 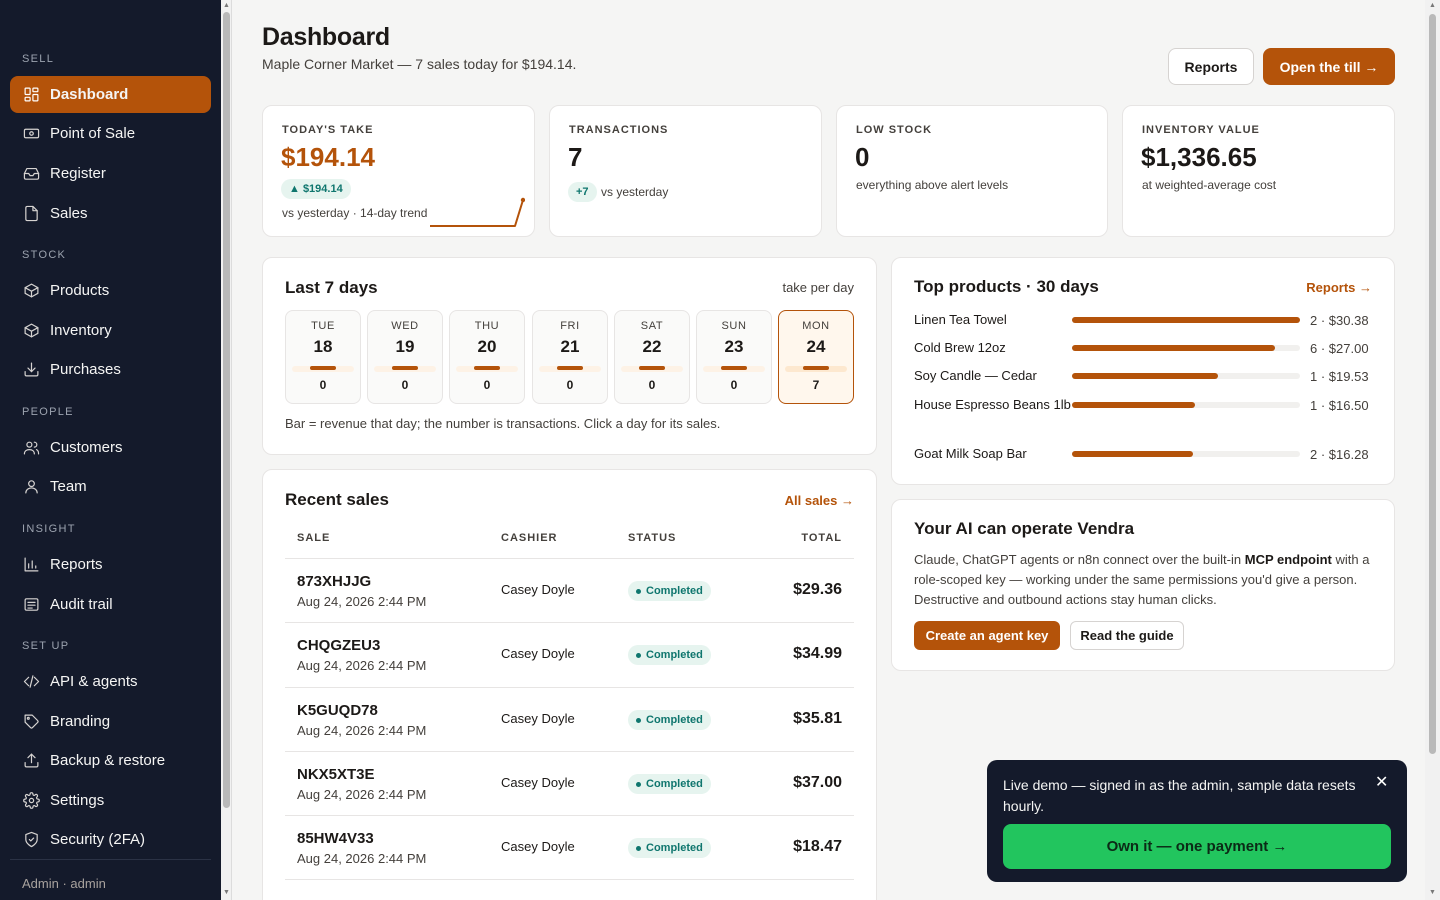 What do you see at coordinates (81, 330) in the screenshot?
I see `sidebar-item-label: Inventory` at bounding box center [81, 330].